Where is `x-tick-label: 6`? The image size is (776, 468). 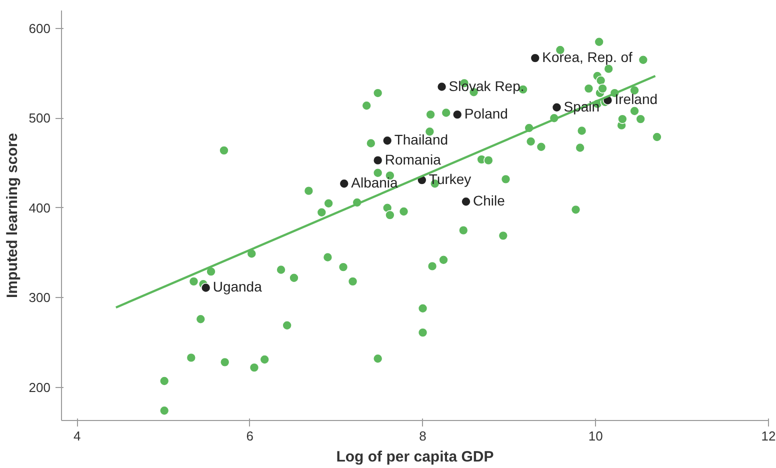 x-tick-label: 6 is located at coordinates (250, 436).